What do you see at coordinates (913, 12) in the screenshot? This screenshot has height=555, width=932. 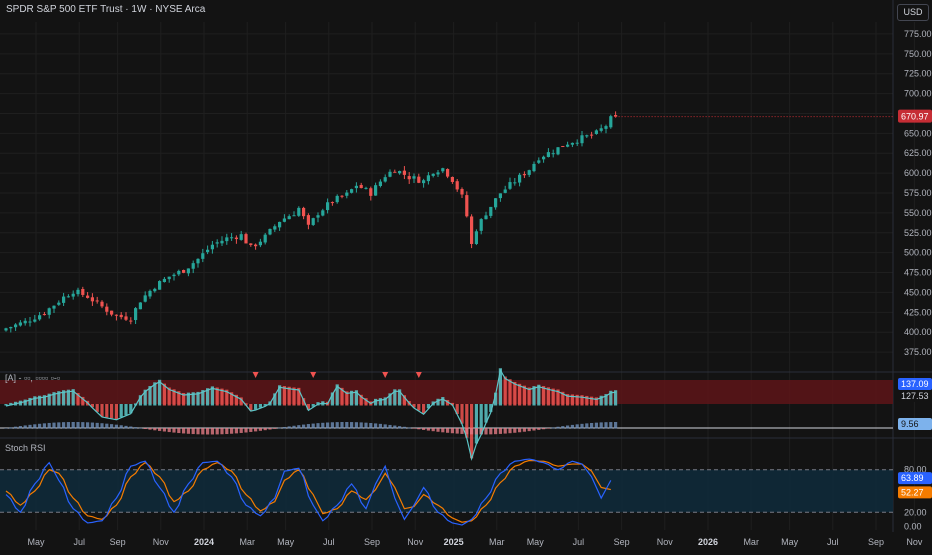 I see `currency-button: USD` at bounding box center [913, 12].